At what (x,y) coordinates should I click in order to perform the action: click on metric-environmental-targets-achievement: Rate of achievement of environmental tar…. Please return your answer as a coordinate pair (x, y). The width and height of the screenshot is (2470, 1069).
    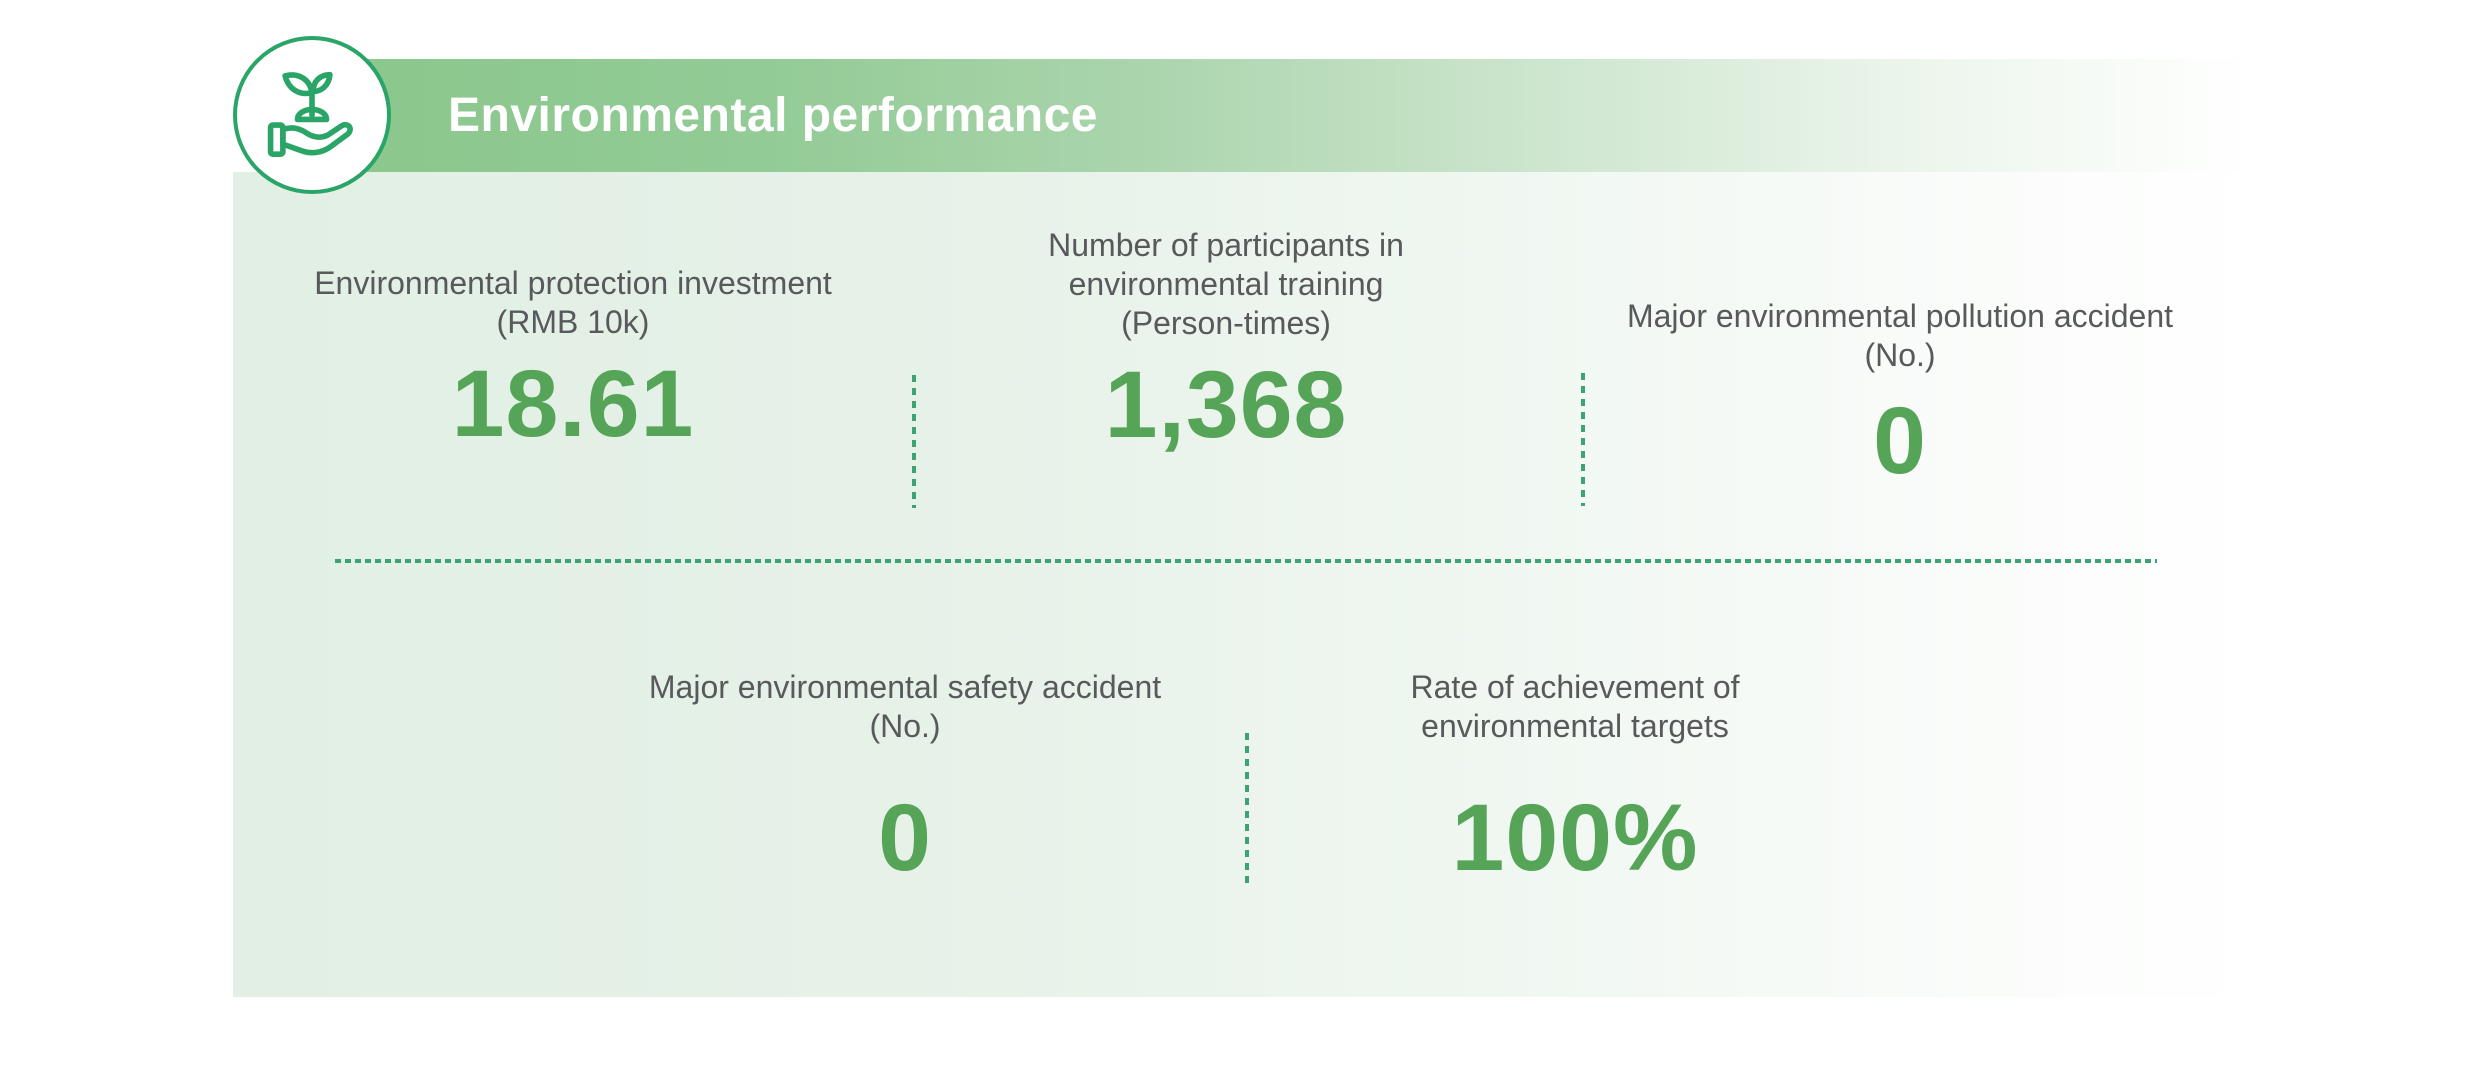
    Looking at the image, I should click on (1575, 778).